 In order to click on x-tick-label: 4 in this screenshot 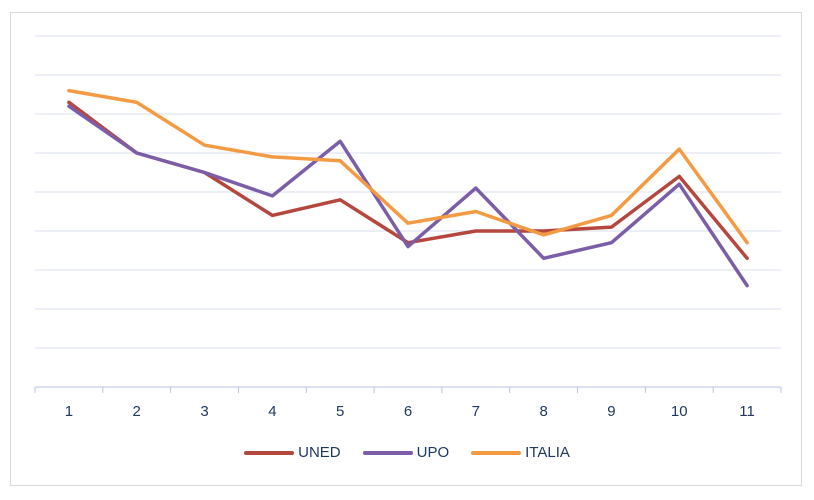, I will do `click(272, 411)`.